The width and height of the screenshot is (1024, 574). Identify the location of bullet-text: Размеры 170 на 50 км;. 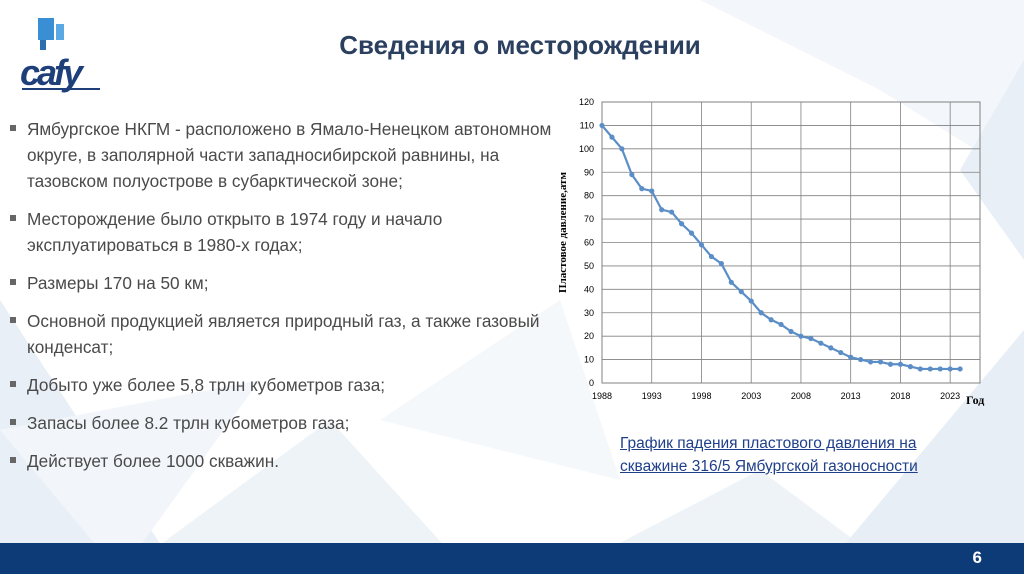
(118, 283).